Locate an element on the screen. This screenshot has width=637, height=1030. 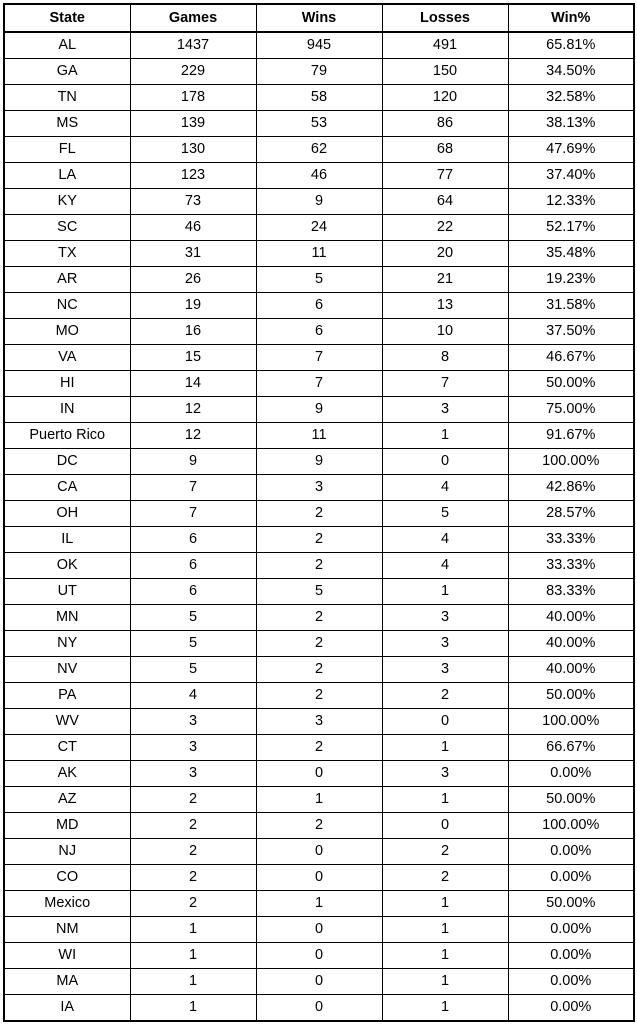
win-pct-cell: 83.33% is located at coordinates (571, 591).